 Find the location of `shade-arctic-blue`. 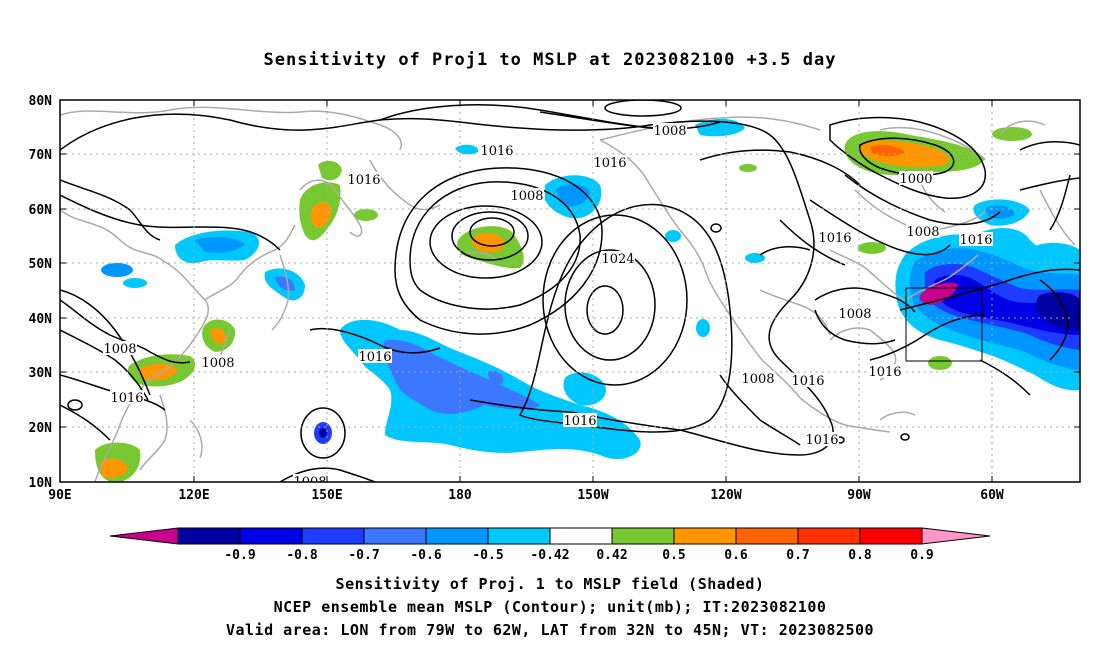

shade-arctic-blue is located at coordinates (467, 149).